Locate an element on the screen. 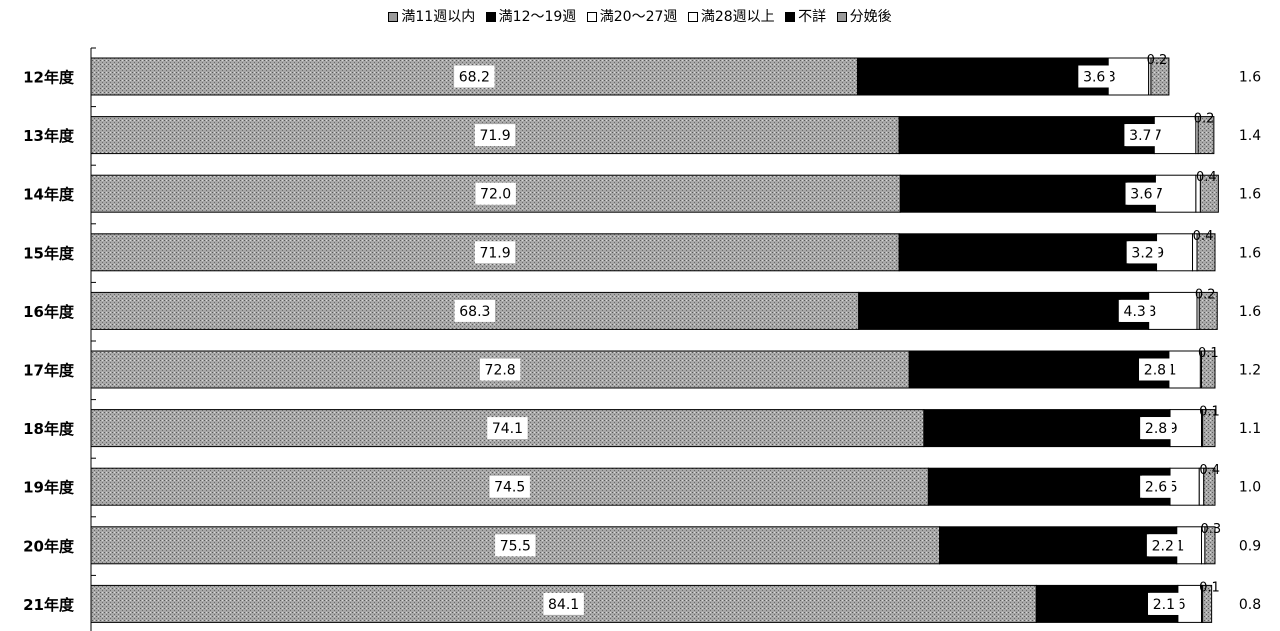 The width and height of the screenshot is (1280, 631). data-label-s0: 68.2 is located at coordinates (474, 78).